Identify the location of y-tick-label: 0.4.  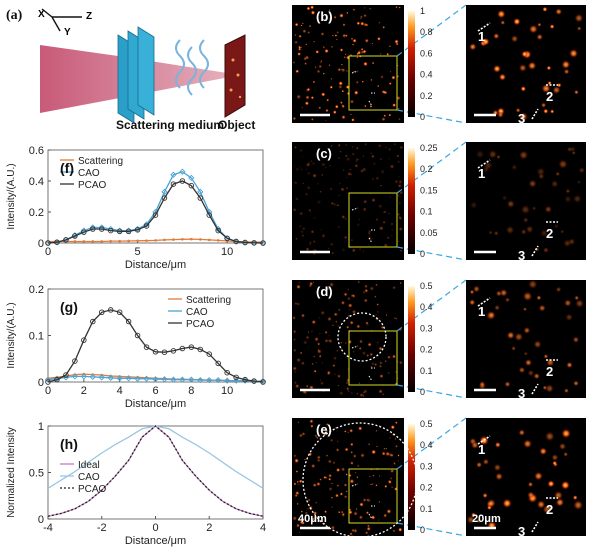
(36, 182).